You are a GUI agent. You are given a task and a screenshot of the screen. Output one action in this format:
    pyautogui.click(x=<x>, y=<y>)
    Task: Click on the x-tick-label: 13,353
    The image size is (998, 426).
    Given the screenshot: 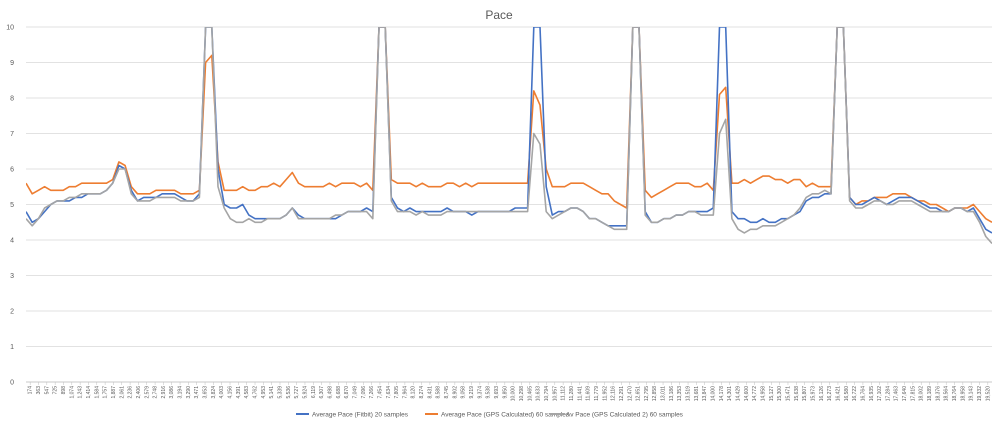 What is the action you would take?
    pyautogui.click(x=680, y=394)
    